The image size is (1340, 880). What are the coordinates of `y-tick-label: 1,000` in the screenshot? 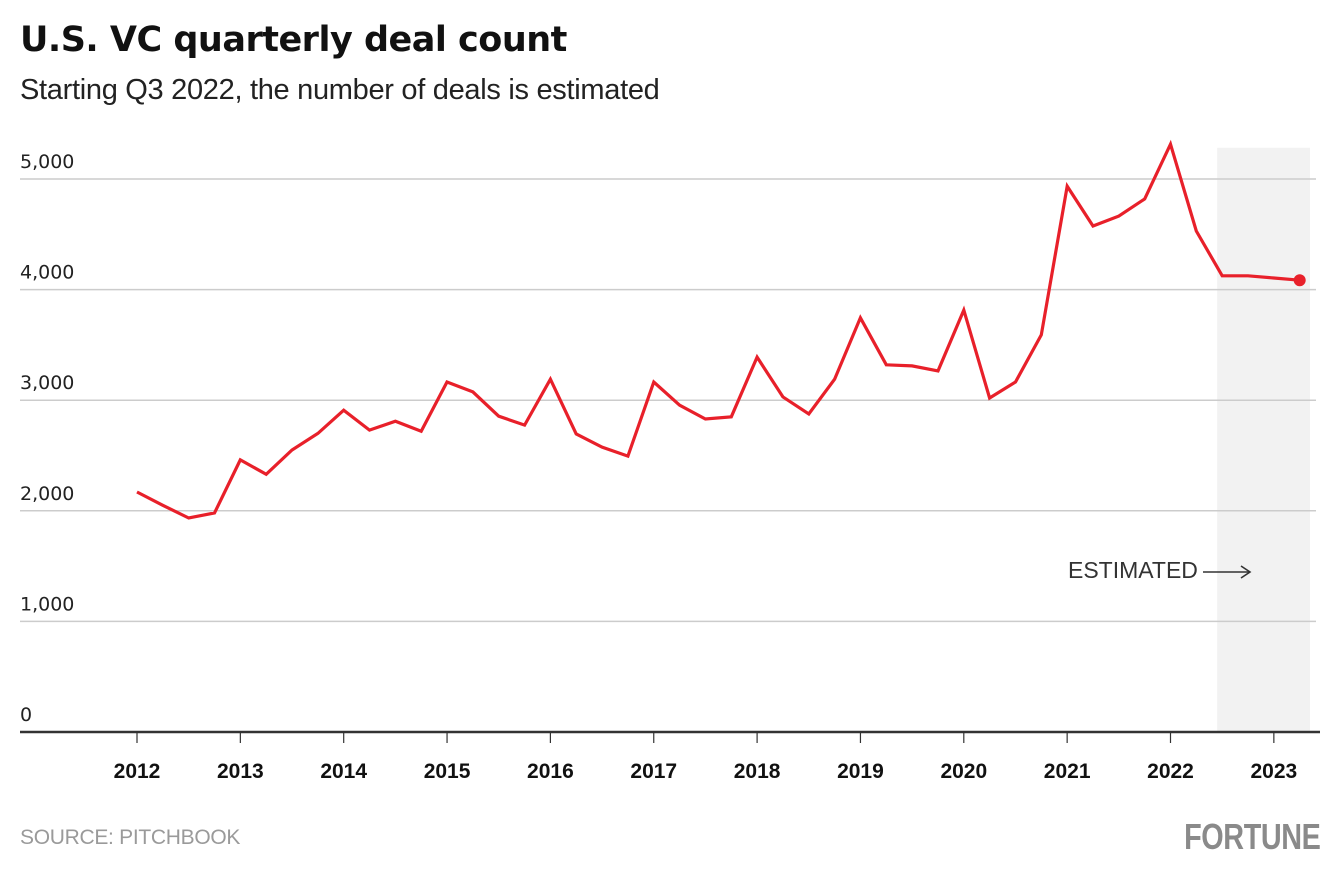 It's located at (47, 604).